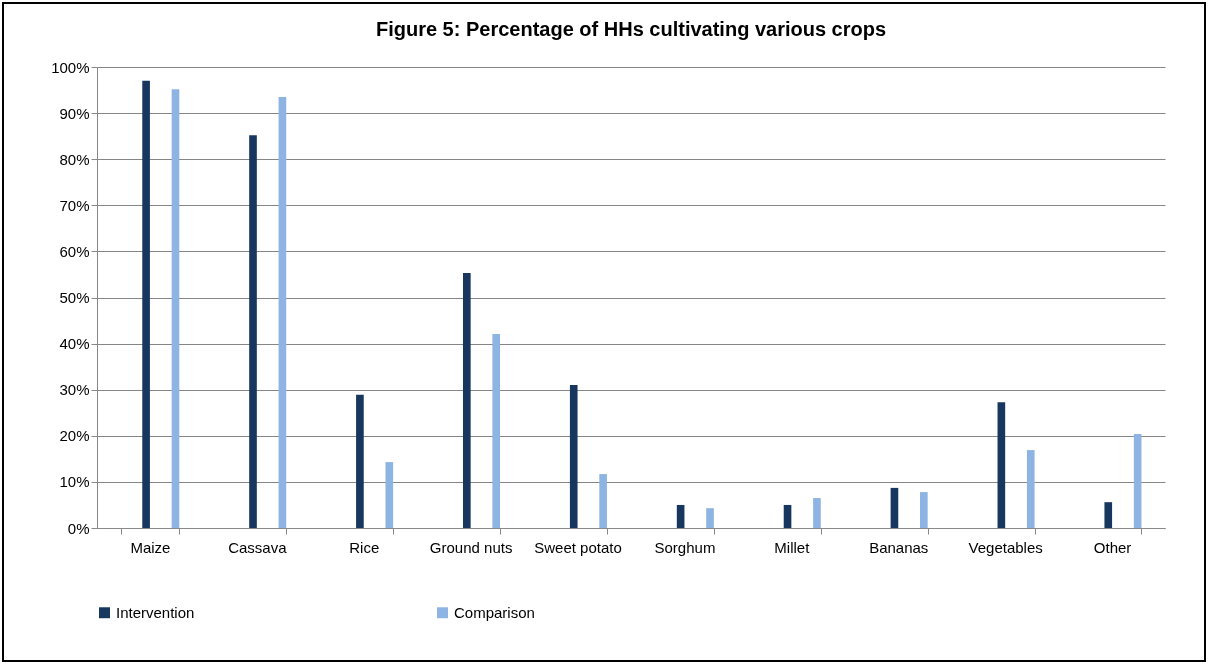 Image resolution: width=1212 pixels, height=665 pixels. Describe the element at coordinates (150, 547) in the screenshot. I see `x-tick-label: Maize` at that location.